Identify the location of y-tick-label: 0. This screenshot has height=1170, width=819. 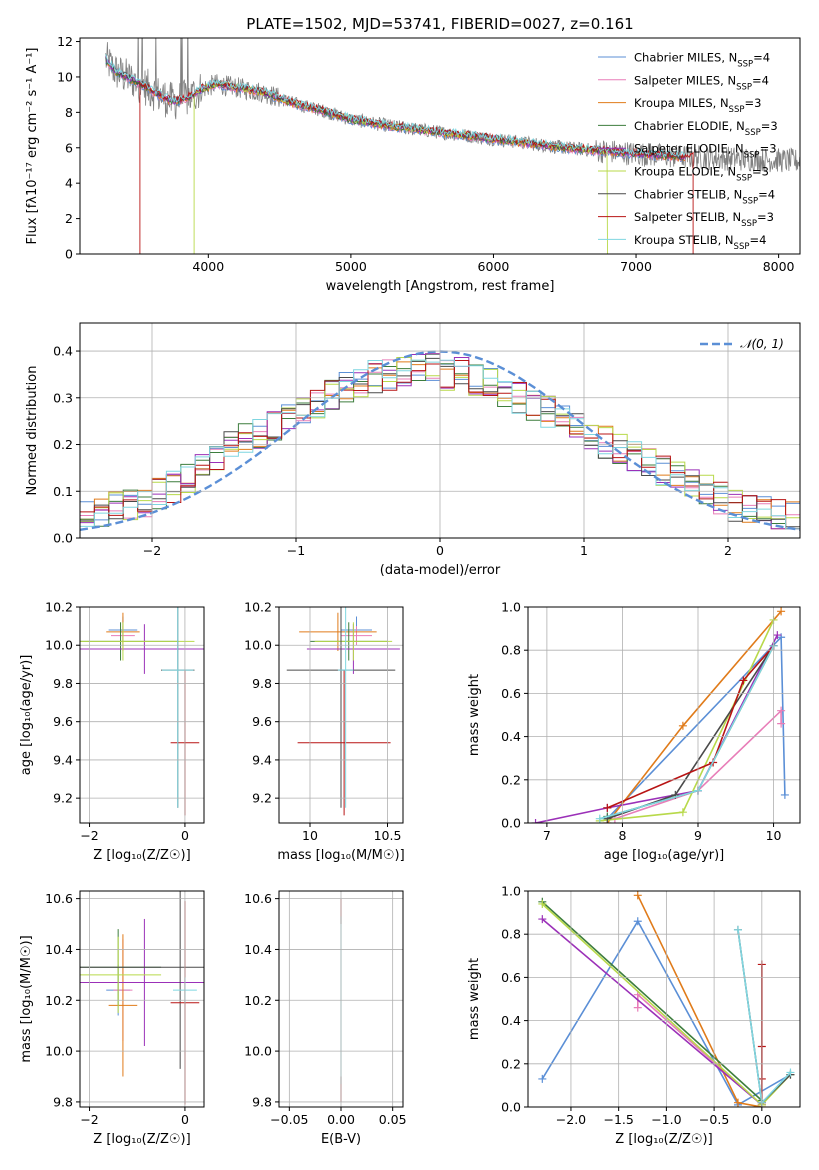
(69, 254).